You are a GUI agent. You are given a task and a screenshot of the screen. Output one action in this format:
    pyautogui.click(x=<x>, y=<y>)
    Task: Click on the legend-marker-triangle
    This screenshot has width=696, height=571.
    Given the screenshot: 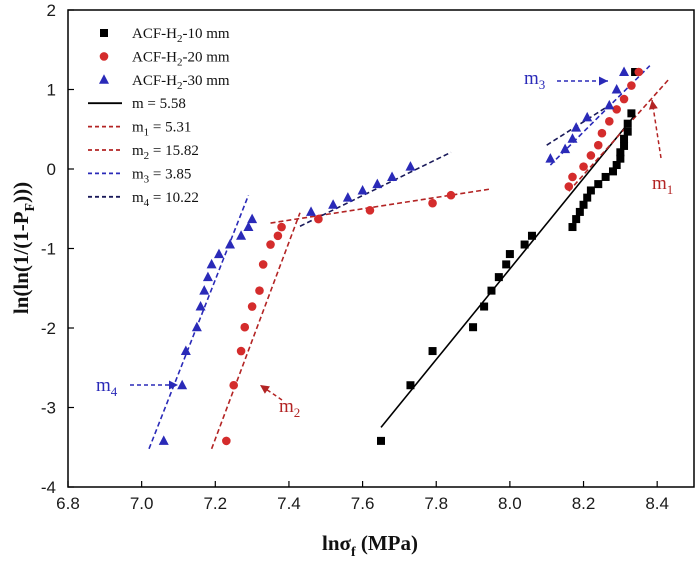 What is the action you would take?
    pyautogui.click(x=104, y=79)
    